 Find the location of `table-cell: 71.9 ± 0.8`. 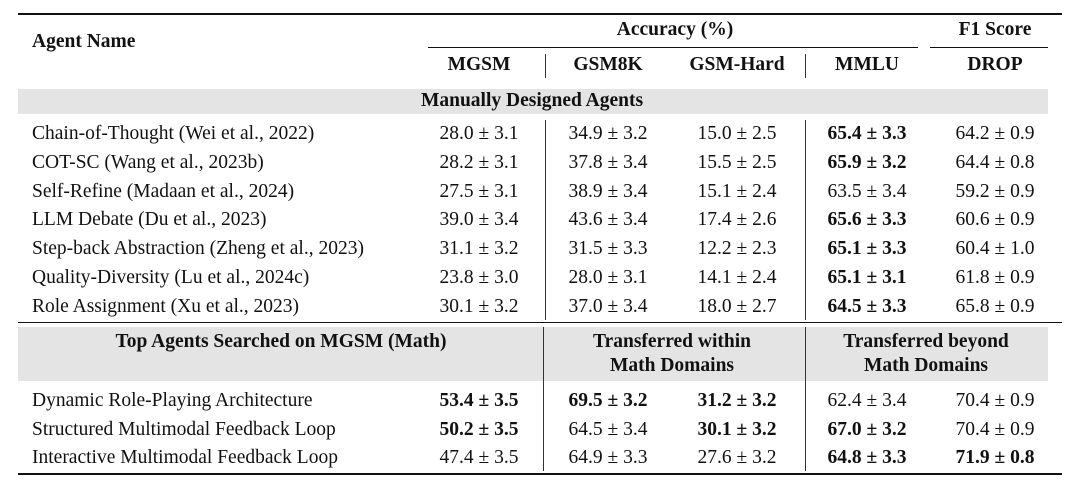

table-cell: 71.9 ± 0.8 is located at coordinates (995, 457).